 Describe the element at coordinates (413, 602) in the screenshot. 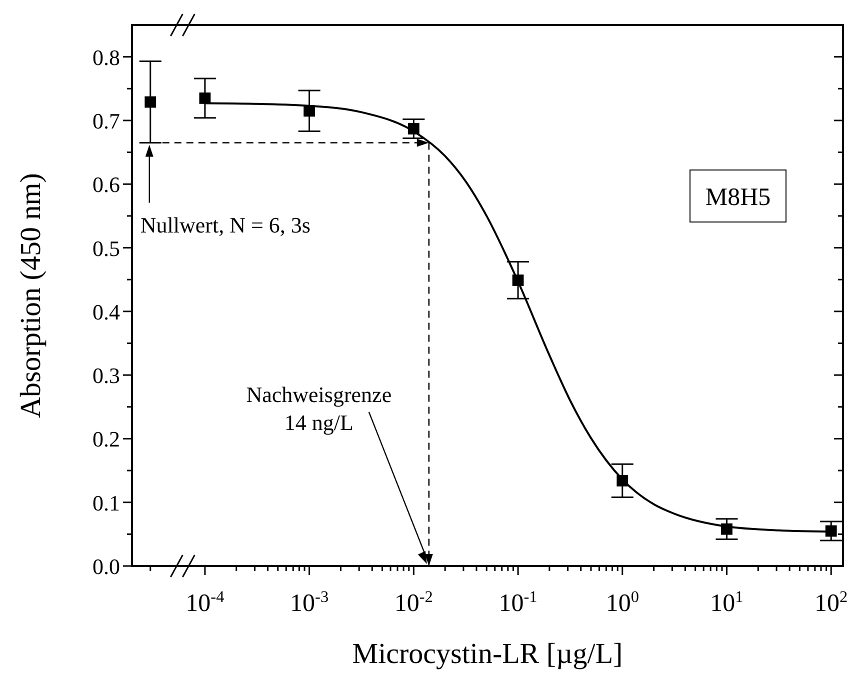

I see `x-tick-label: 10$^{-2}$` at that location.